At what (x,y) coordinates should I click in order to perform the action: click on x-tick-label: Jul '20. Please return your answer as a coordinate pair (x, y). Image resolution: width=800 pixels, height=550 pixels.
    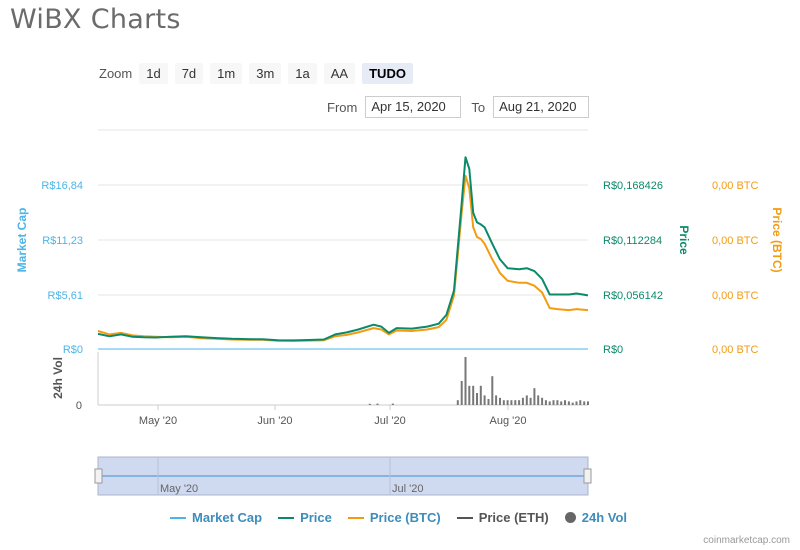
    Looking at the image, I should click on (389, 421).